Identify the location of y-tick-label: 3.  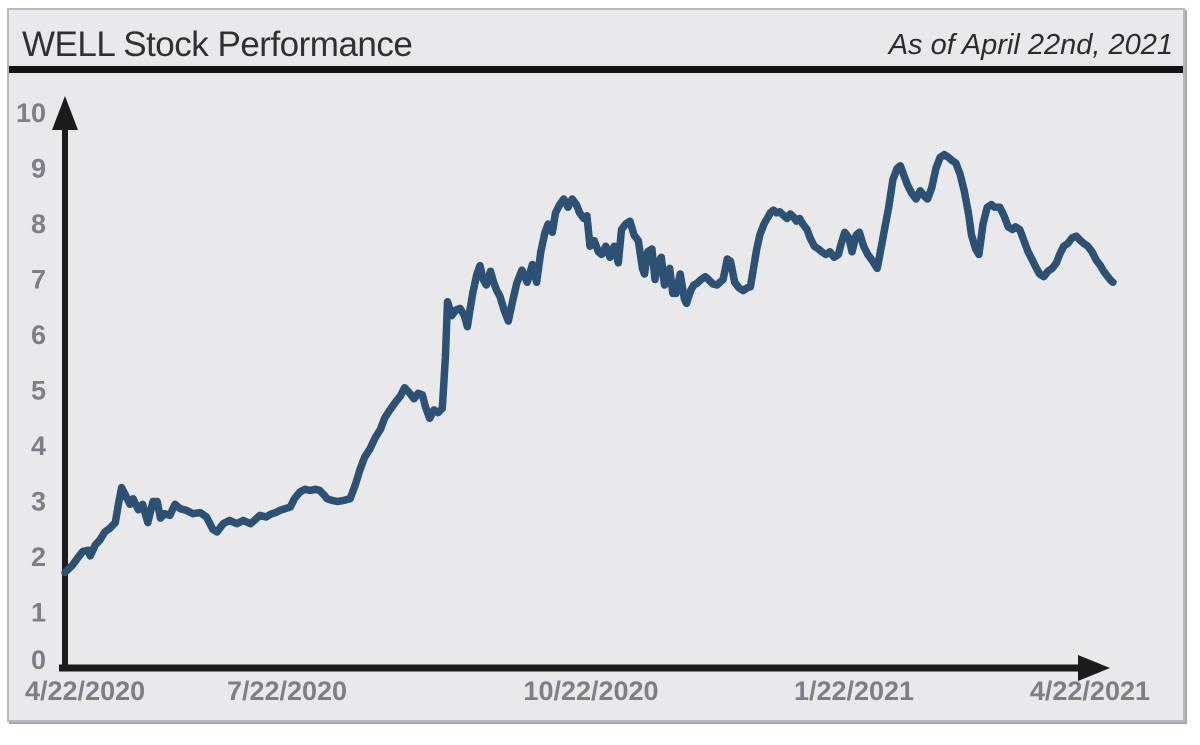
(38, 502).